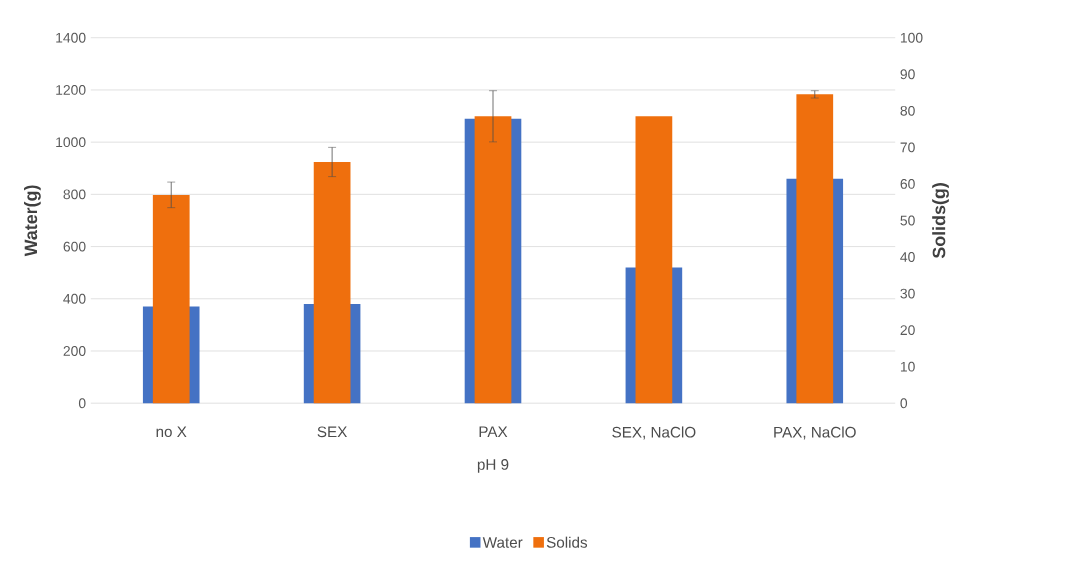  What do you see at coordinates (904, 403) in the screenshot?
I see `y2-tick-label: 0` at bounding box center [904, 403].